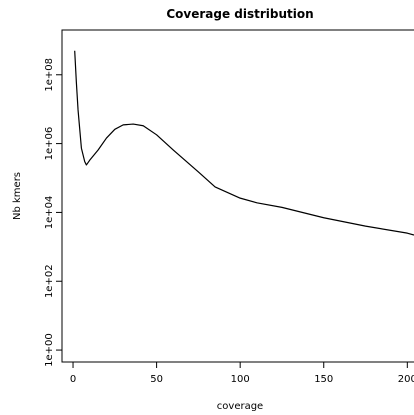  What do you see at coordinates (240, 379) in the screenshot?
I see `x-tick-label: 100` at bounding box center [240, 379].